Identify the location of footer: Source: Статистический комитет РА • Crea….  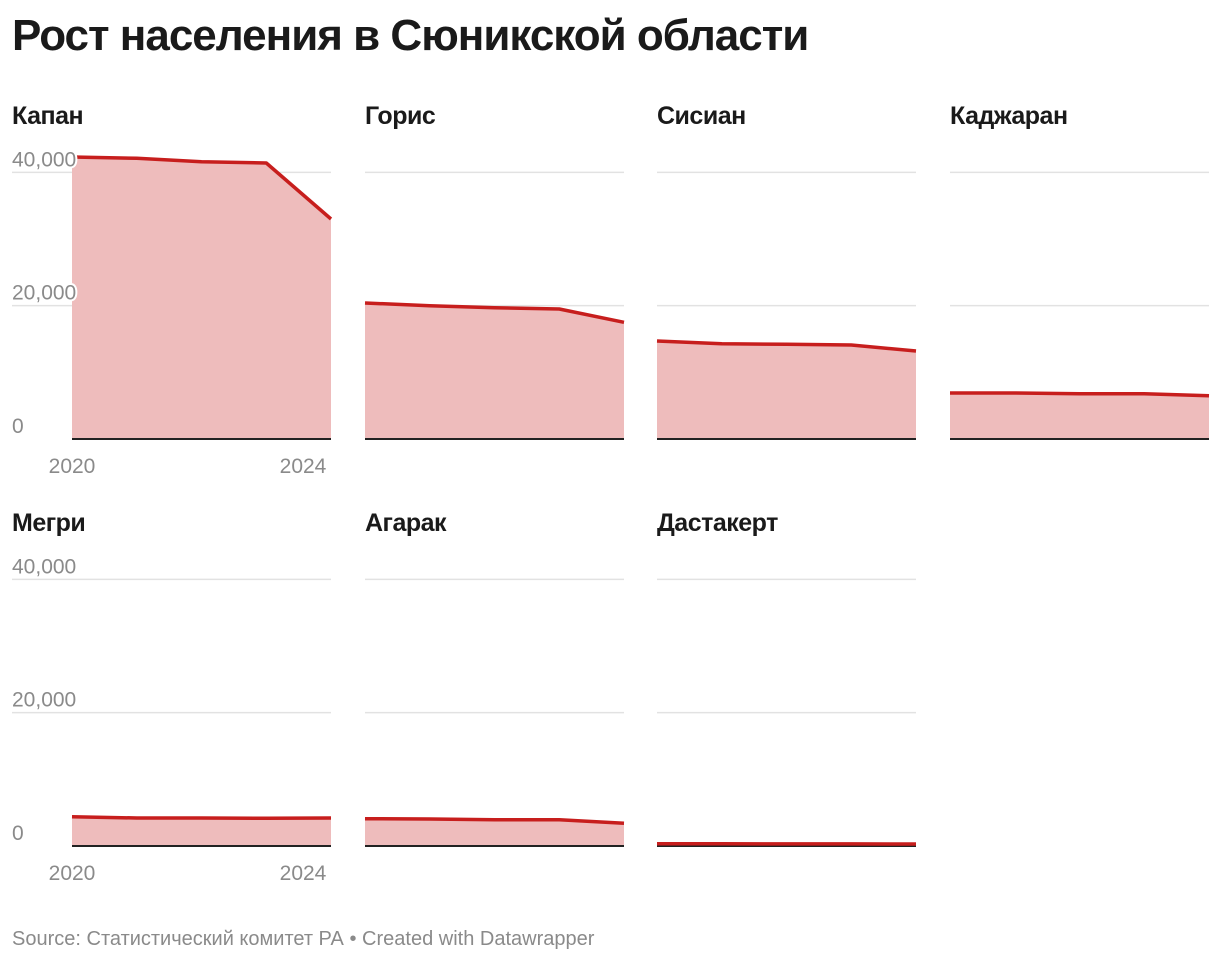
(303, 939).